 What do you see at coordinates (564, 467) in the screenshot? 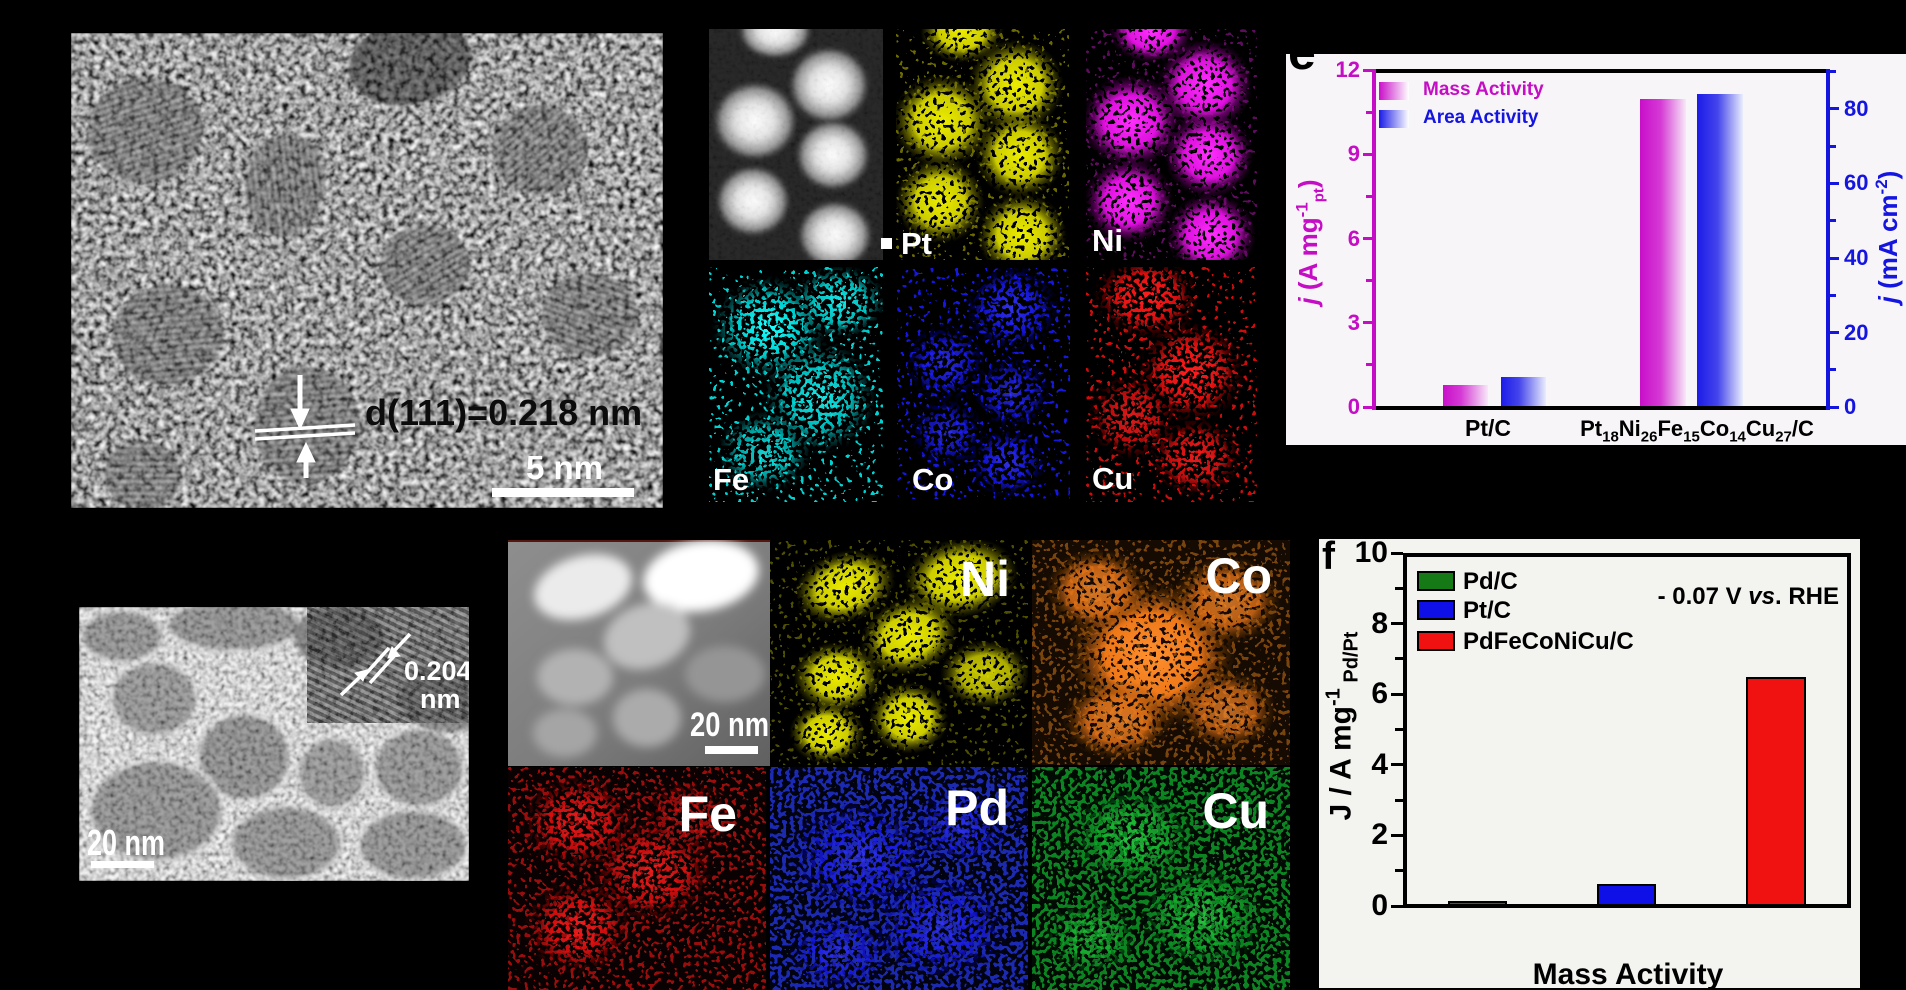
I see `svg-text: 5 nm` at bounding box center [564, 467].